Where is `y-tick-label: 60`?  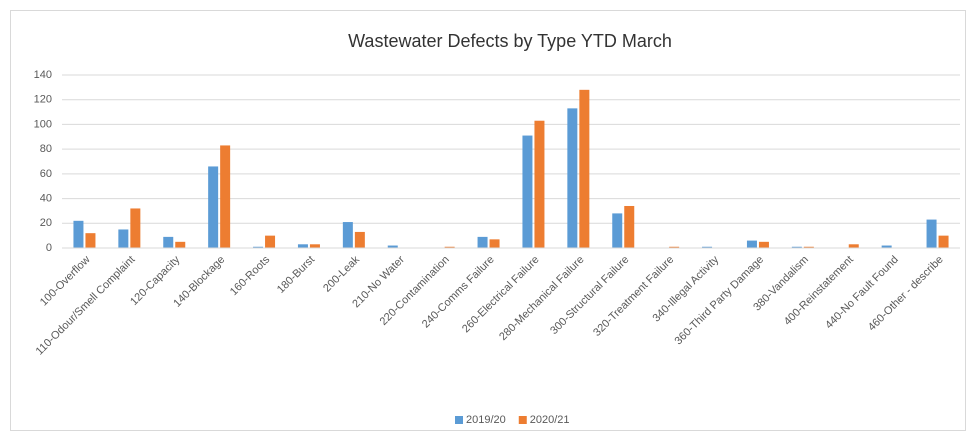
y-tick-label: 60 is located at coordinates (46, 174).